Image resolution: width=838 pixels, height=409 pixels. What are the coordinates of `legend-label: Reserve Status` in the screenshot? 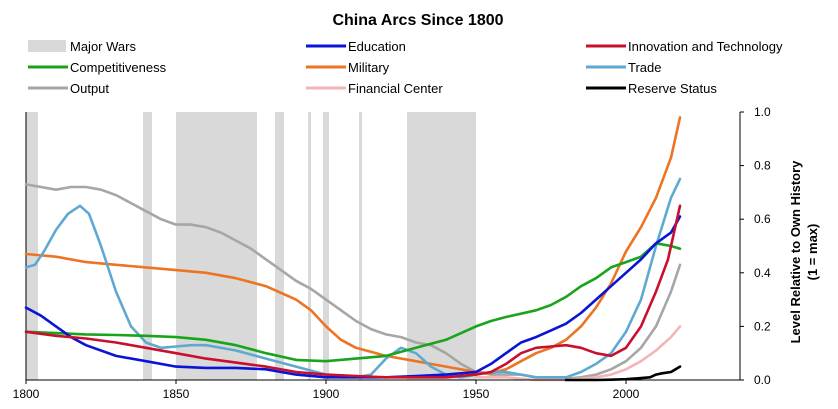 It's located at (672, 88).